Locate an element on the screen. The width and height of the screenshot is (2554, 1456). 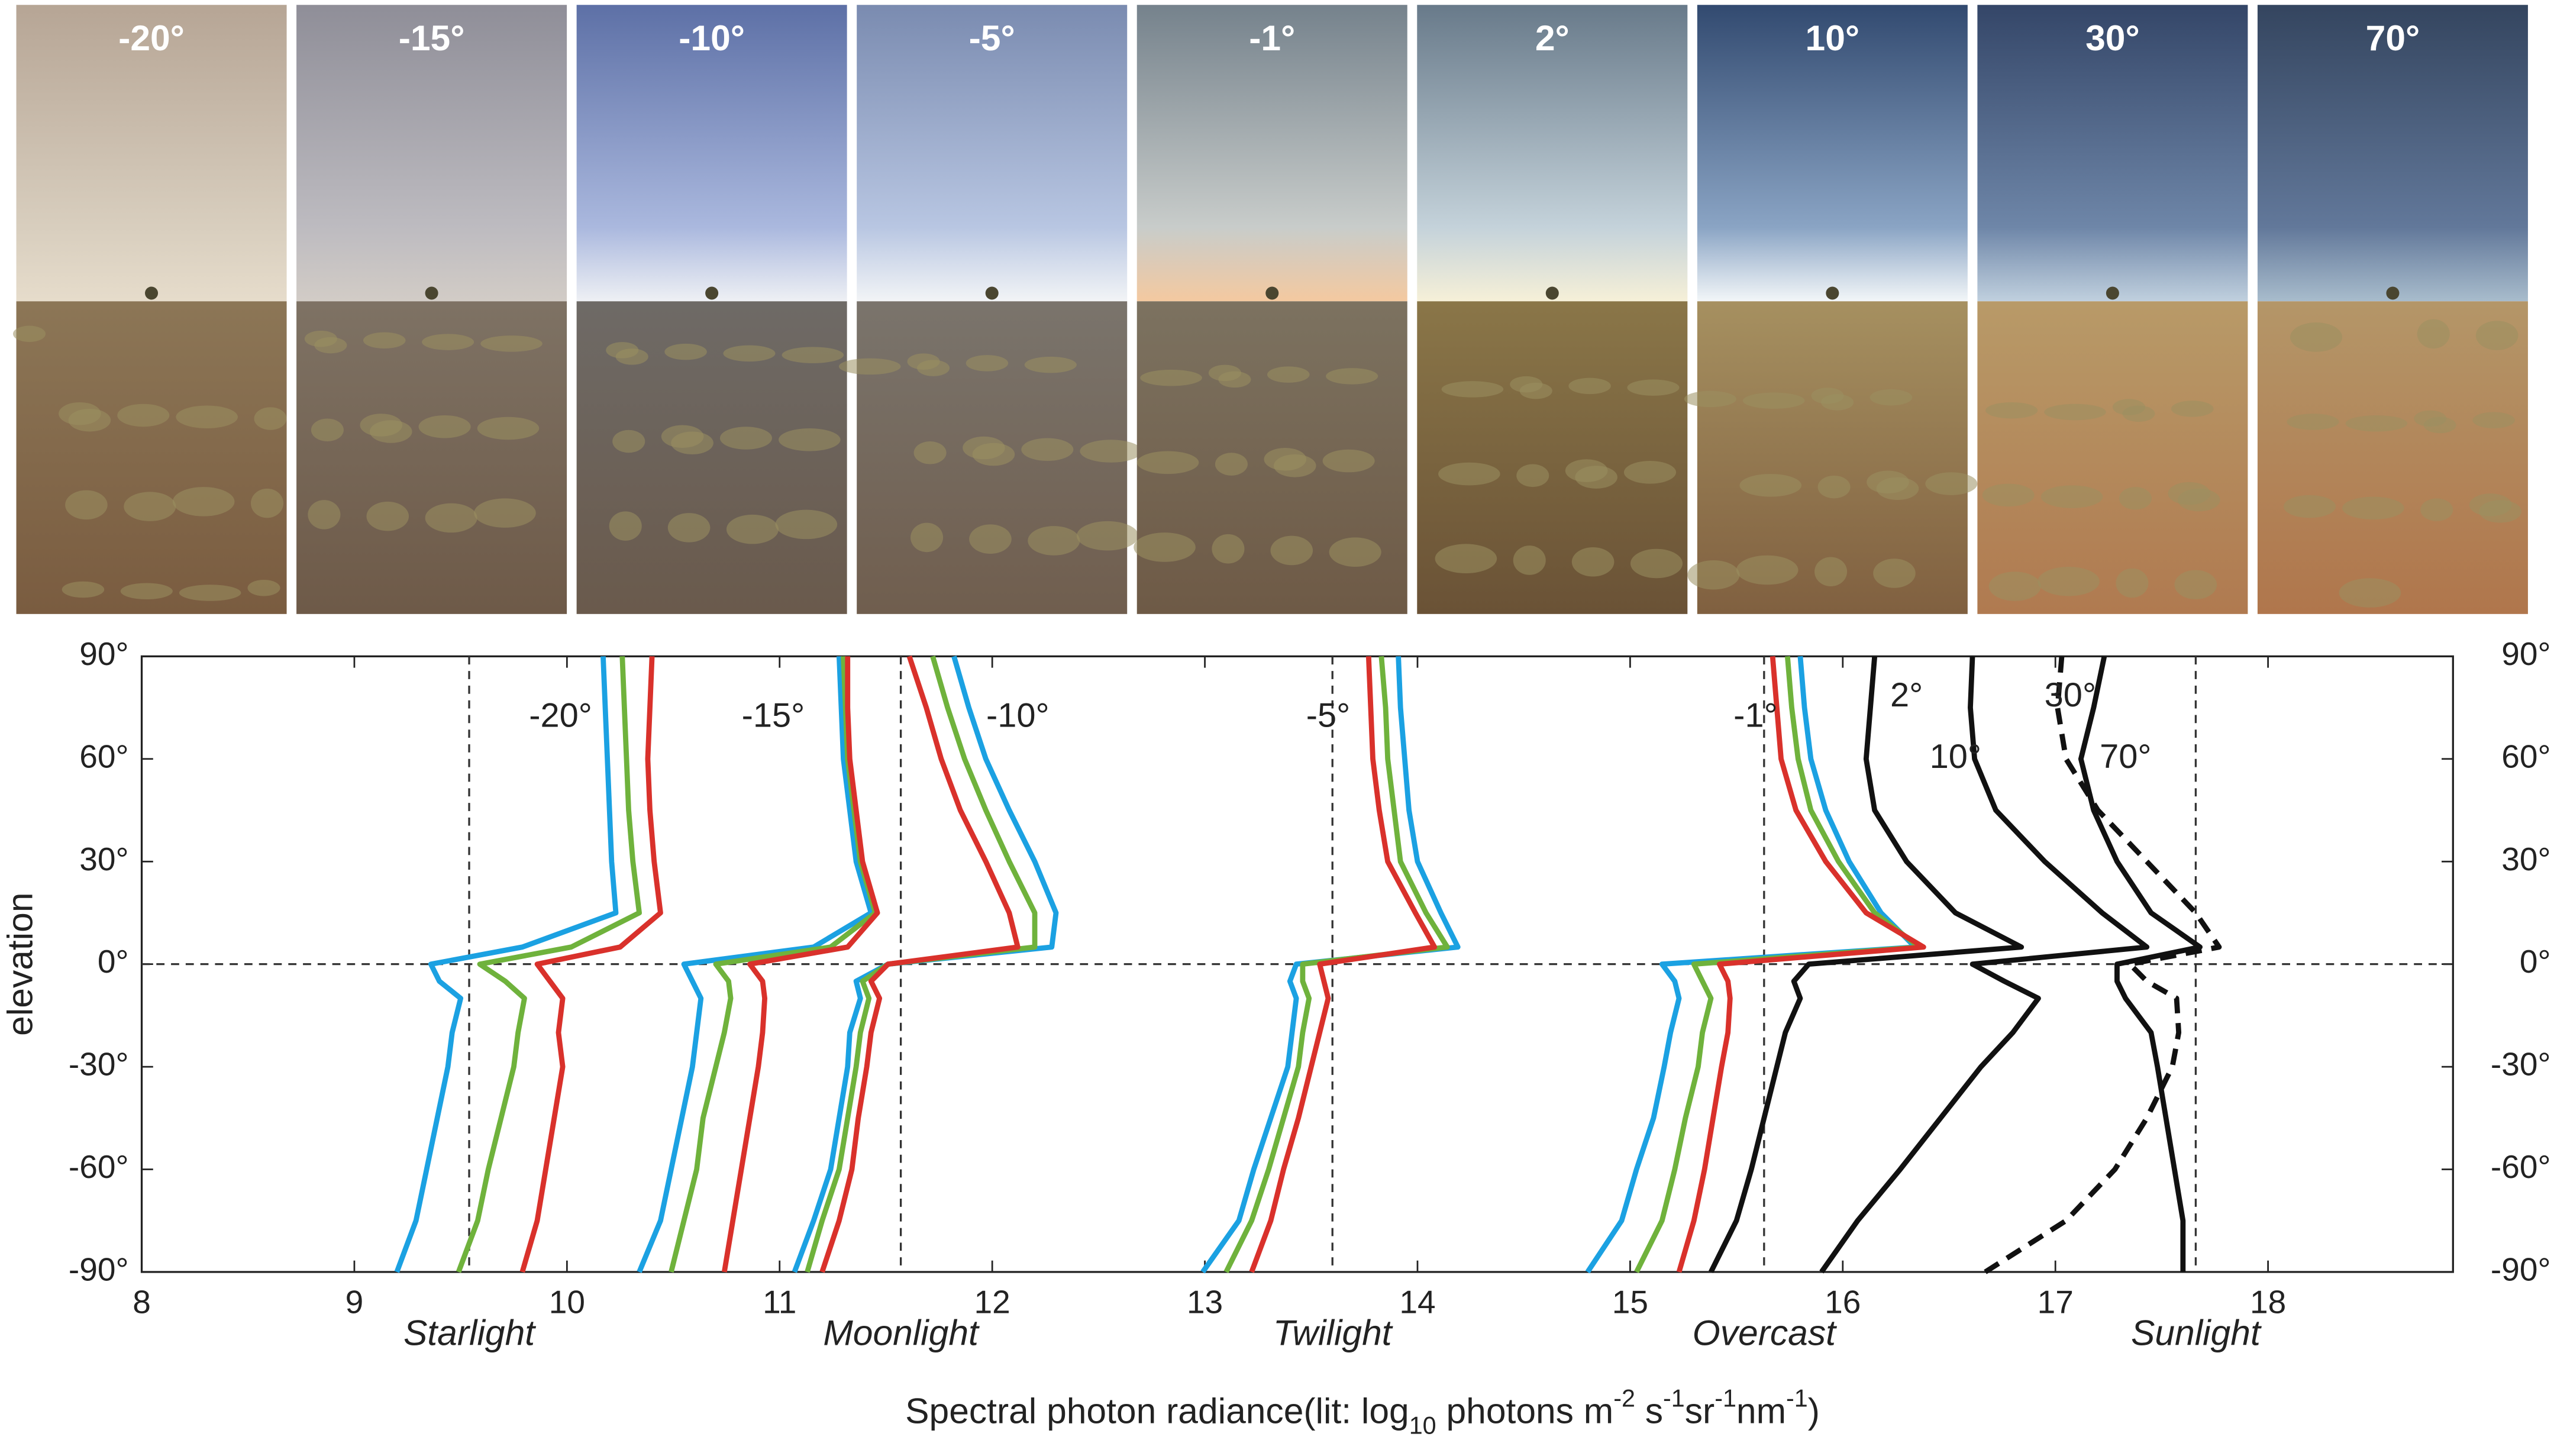
photo: -5° is located at coordinates (990, 309).